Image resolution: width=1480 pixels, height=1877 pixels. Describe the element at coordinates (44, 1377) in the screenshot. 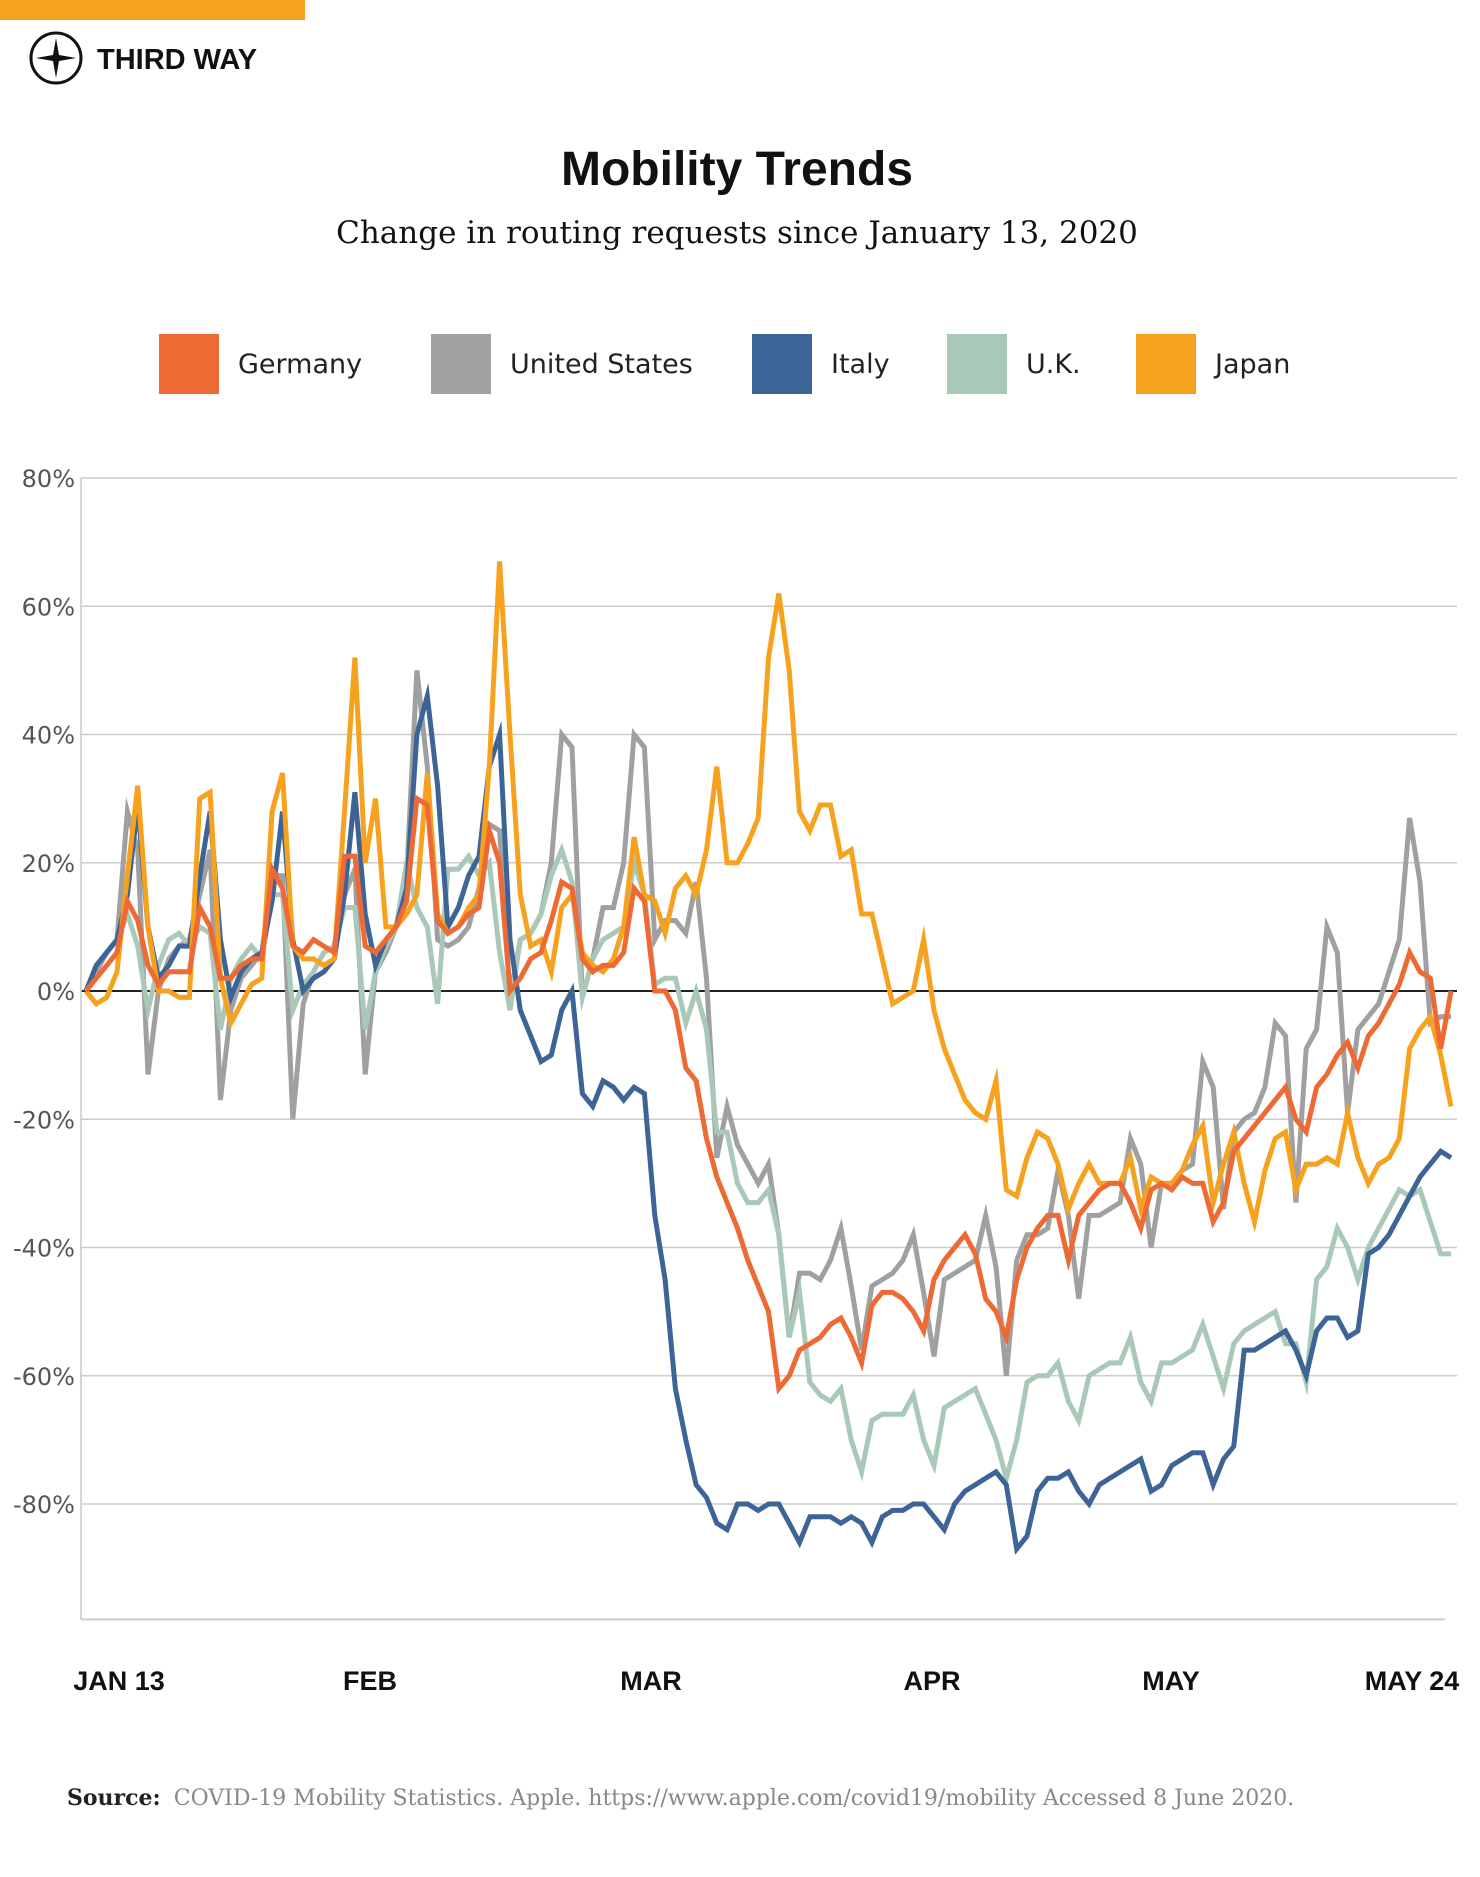

I see `y-tick-label: -60%` at that location.